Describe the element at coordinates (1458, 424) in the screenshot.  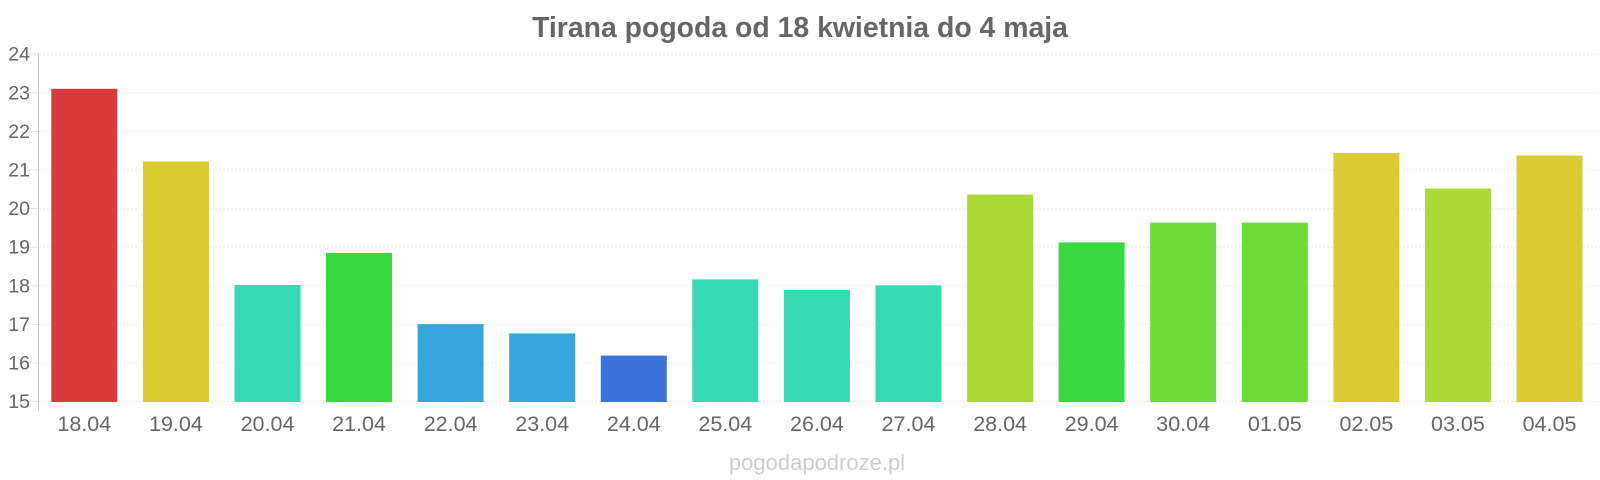
I see `svg-text: 03.05` at that location.